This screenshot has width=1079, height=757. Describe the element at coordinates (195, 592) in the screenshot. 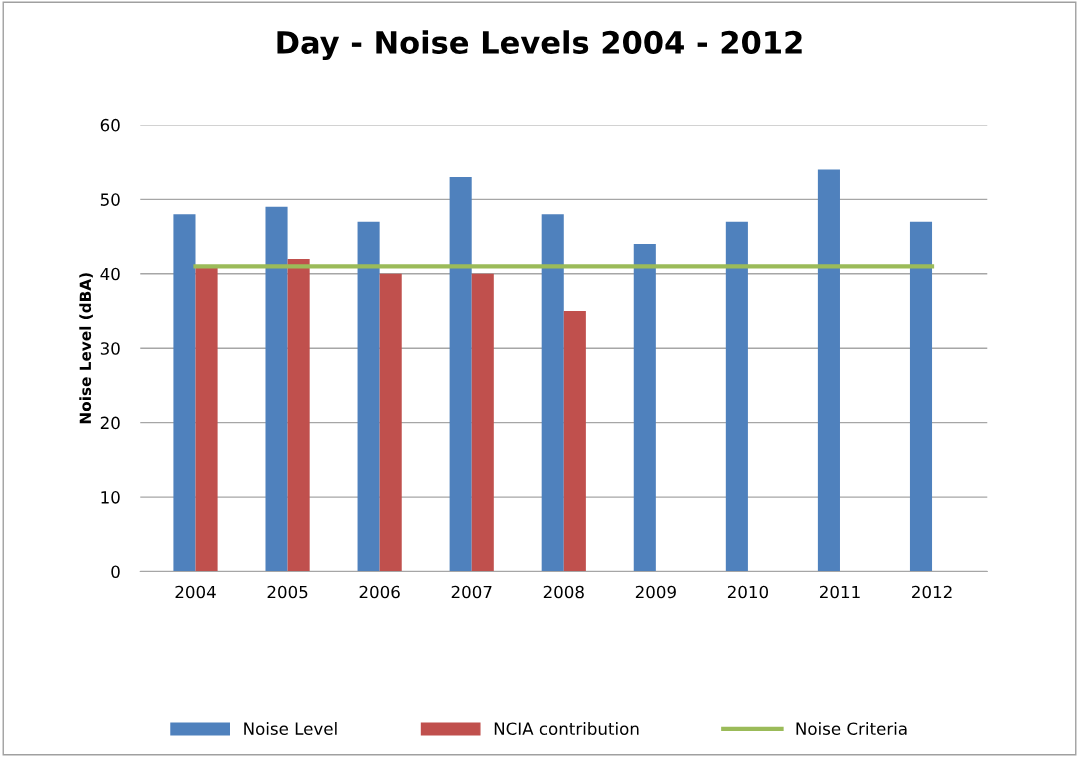

I see `x-tick-label: 2004` at that location.